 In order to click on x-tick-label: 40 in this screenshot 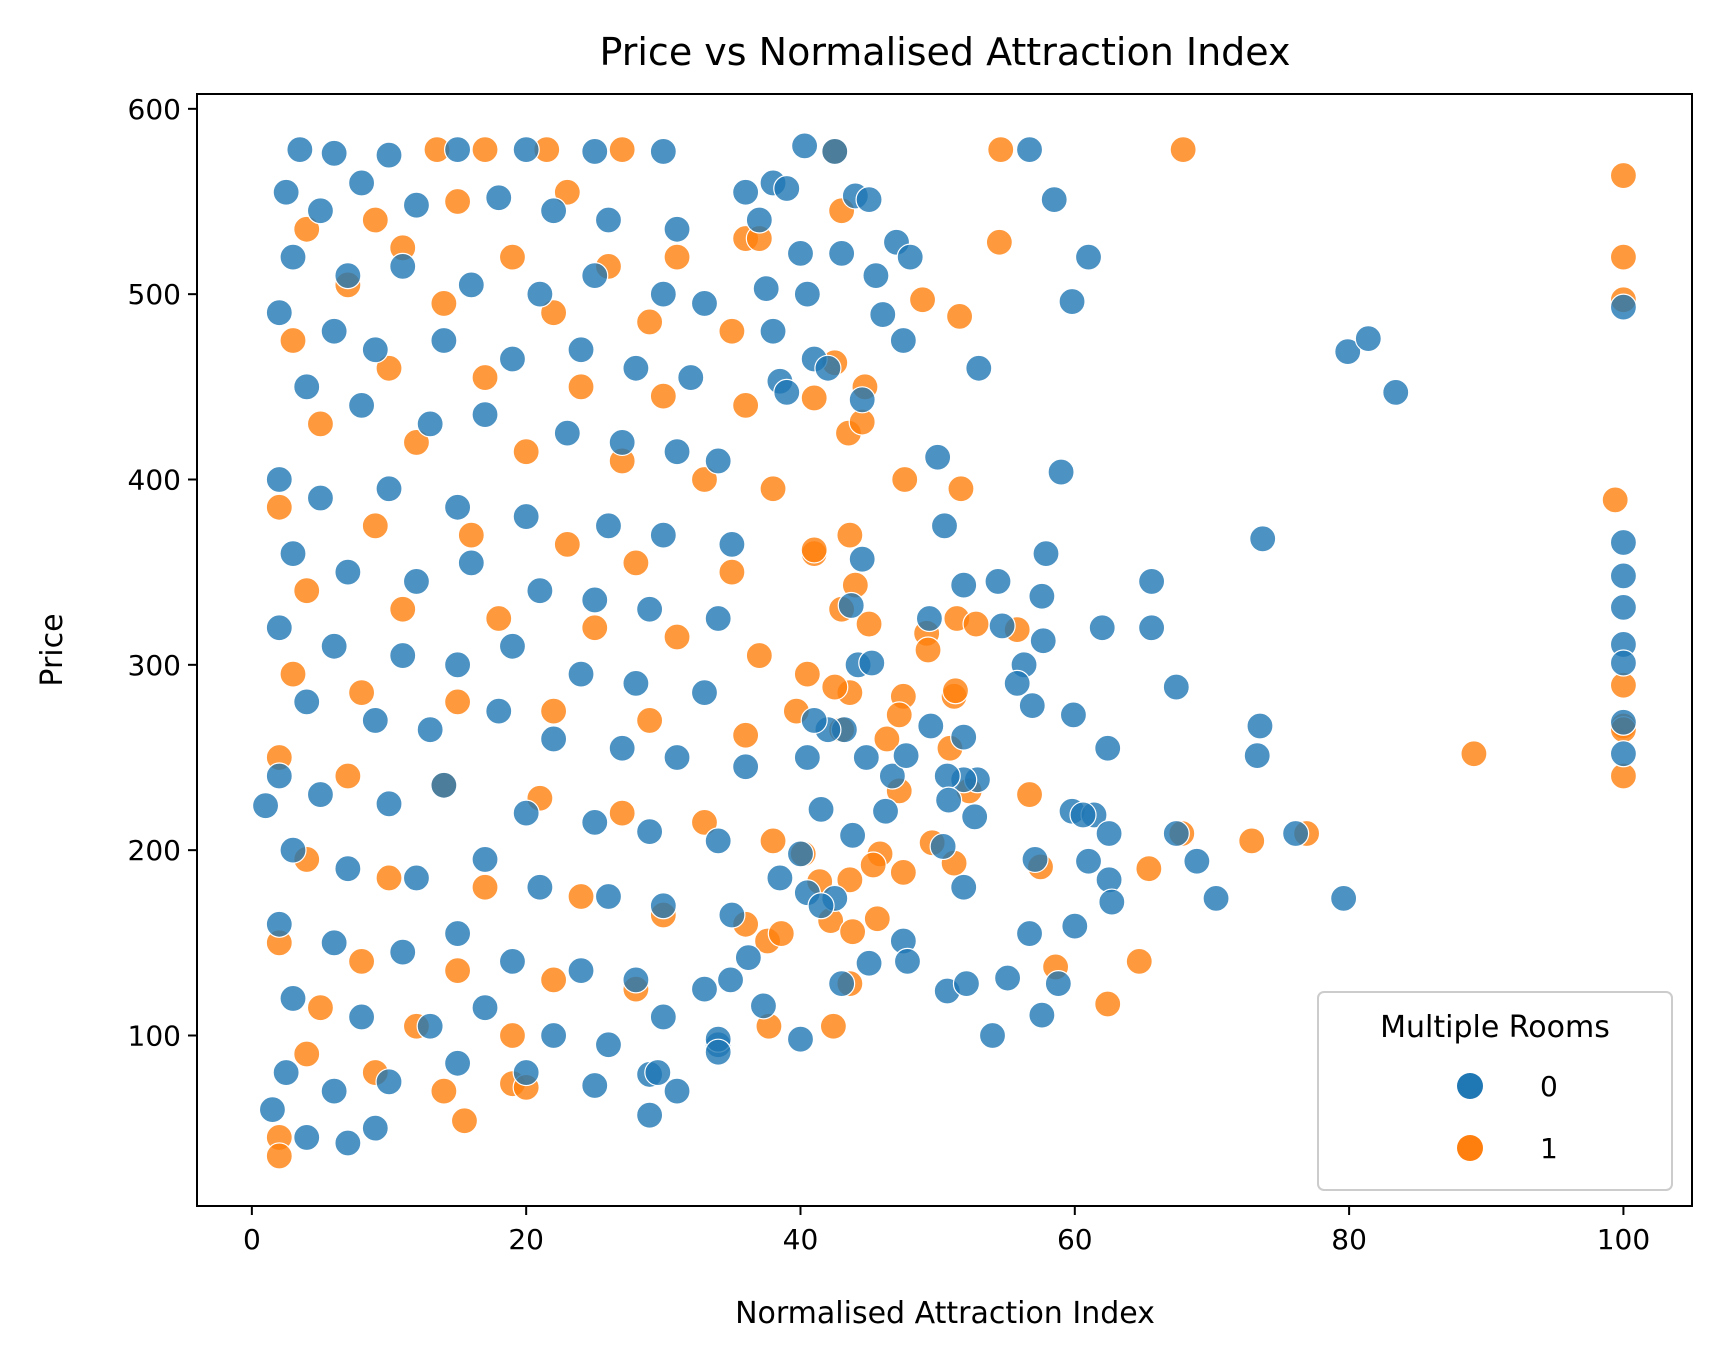, I will do `click(801, 1239)`.